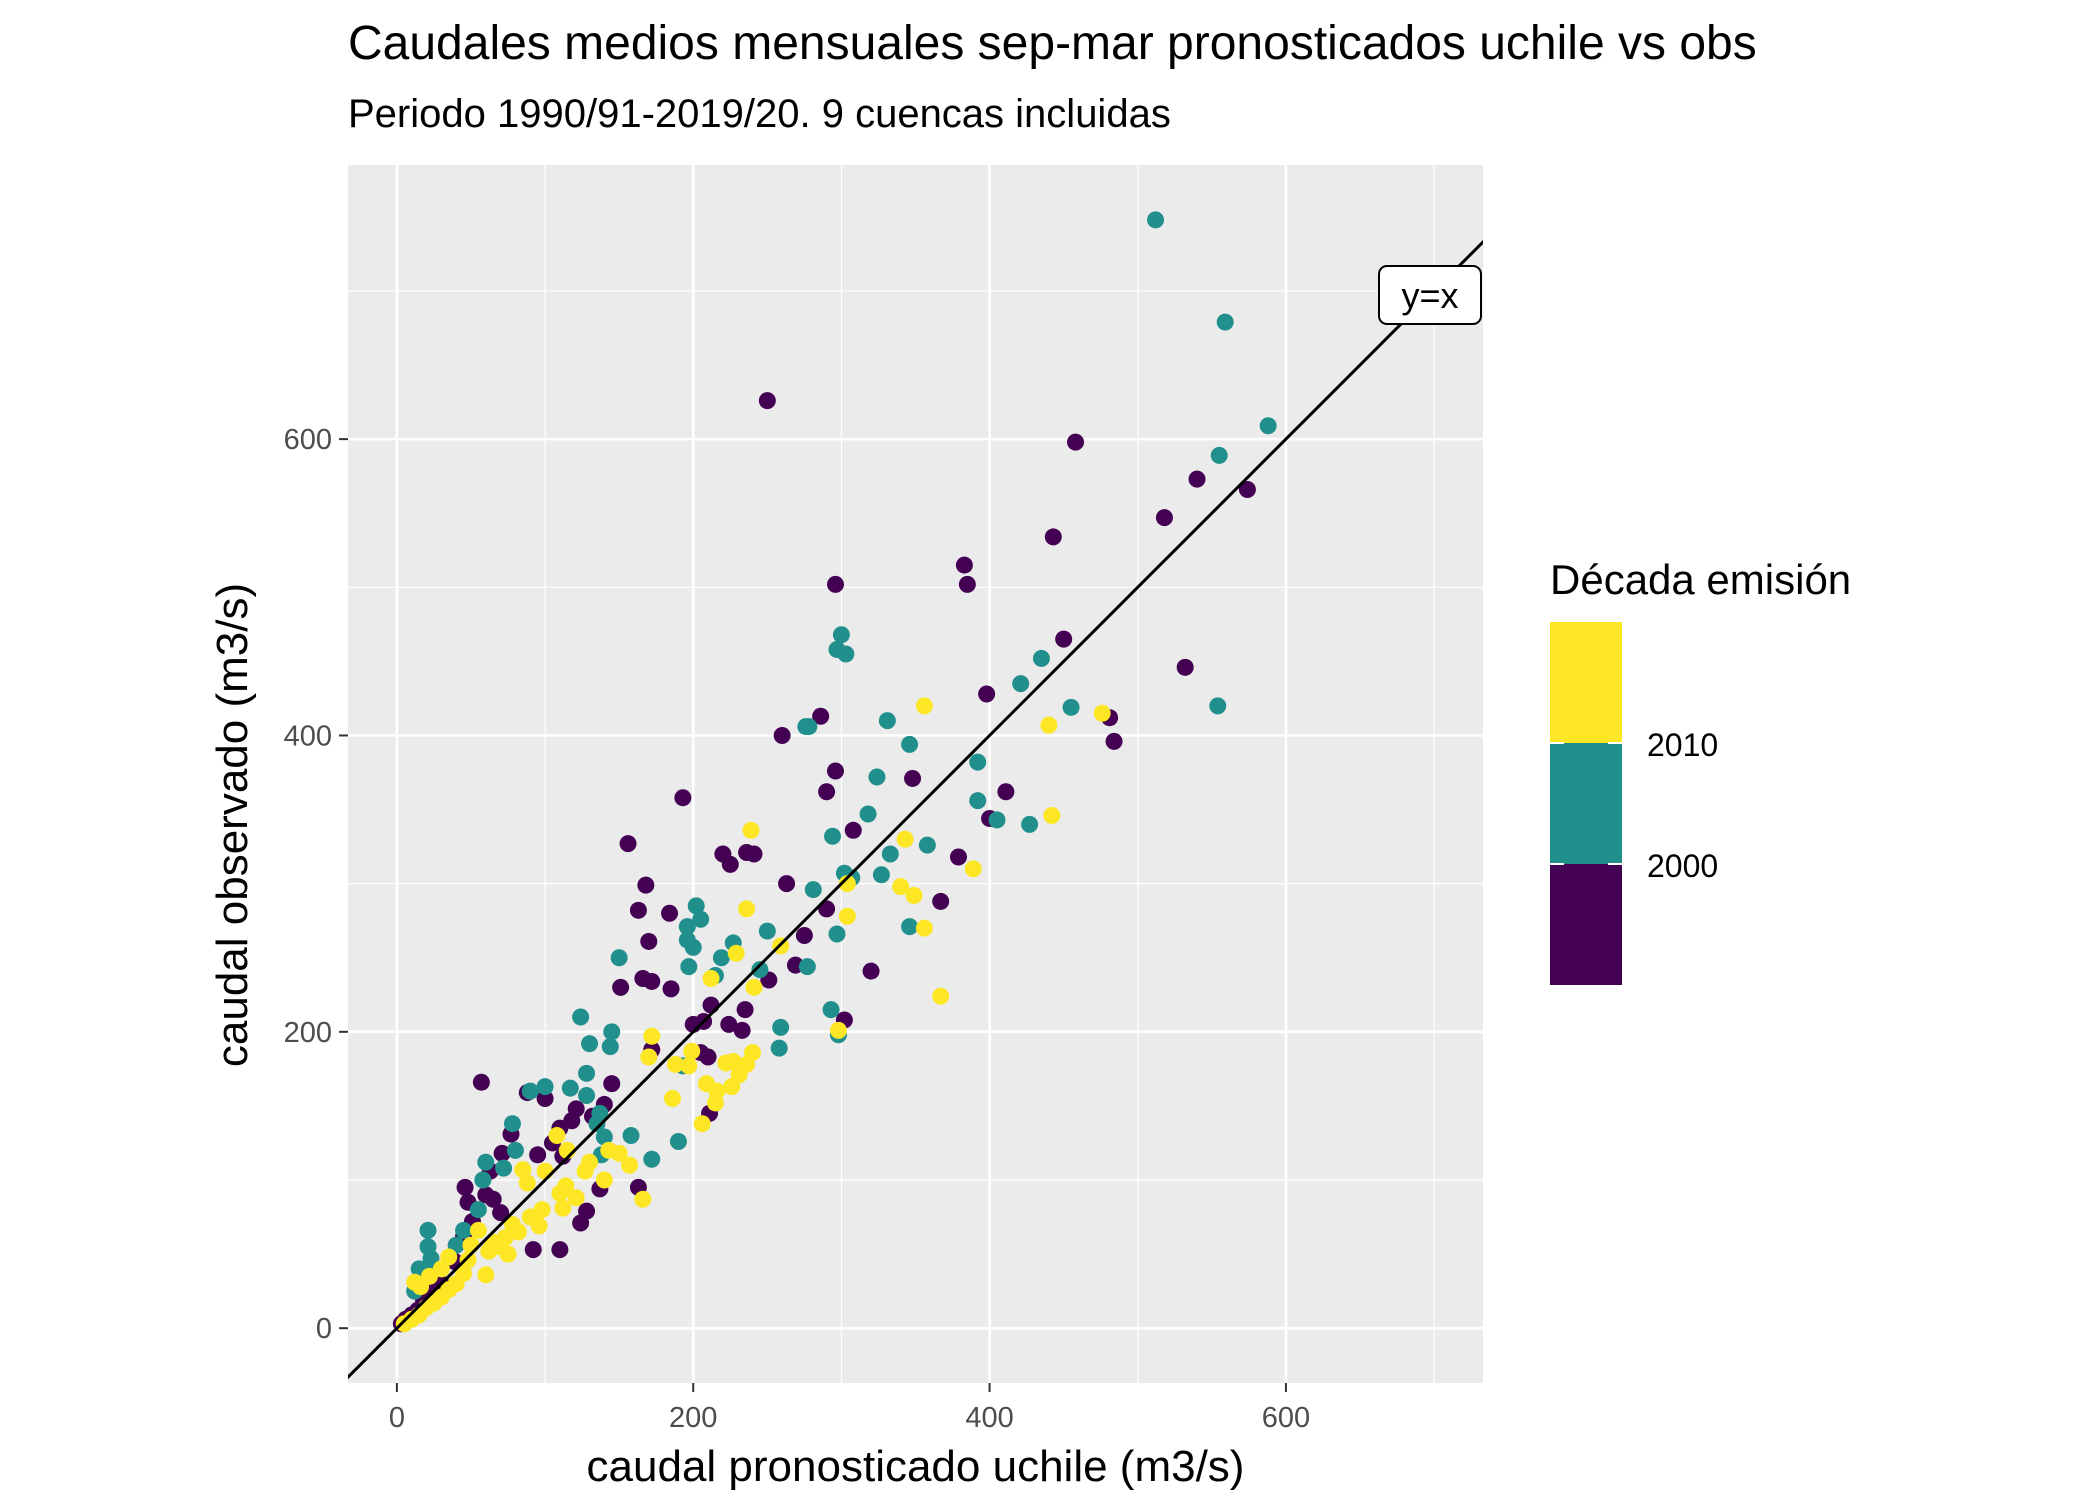 This screenshot has height=1500, width=2100. What do you see at coordinates (308, 736) in the screenshot?
I see `y-tick-label: 400` at bounding box center [308, 736].